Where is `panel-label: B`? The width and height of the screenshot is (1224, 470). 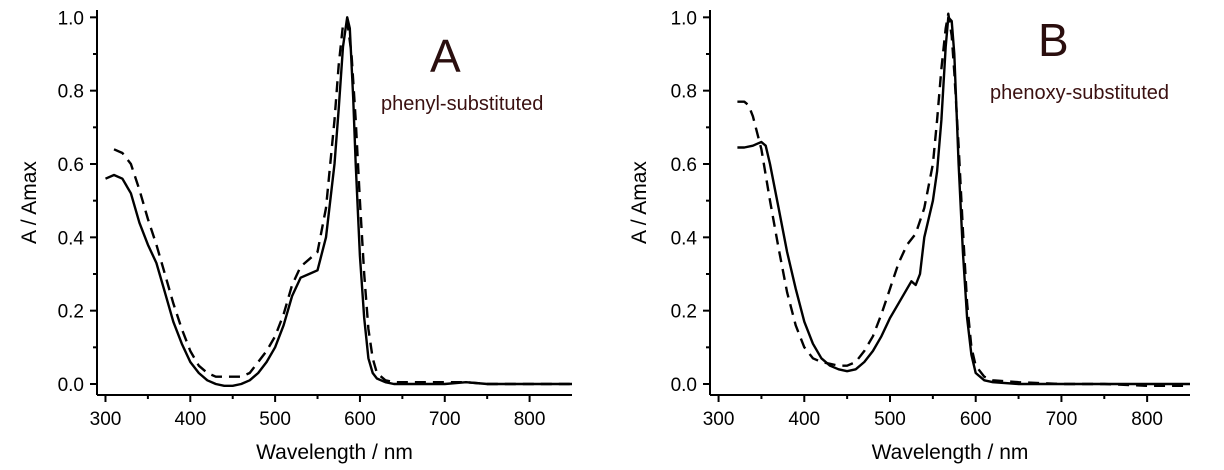 panel-label: B is located at coordinates (1053, 40).